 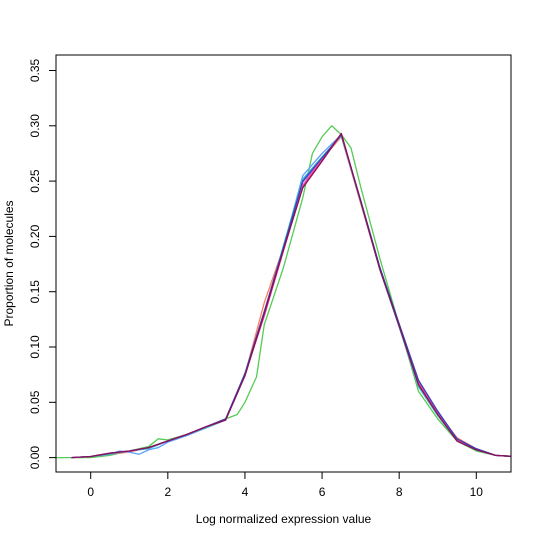 What do you see at coordinates (35, 458) in the screenshot?
I see `y-tick-label: 0.00` at bounding box center [35, 458].